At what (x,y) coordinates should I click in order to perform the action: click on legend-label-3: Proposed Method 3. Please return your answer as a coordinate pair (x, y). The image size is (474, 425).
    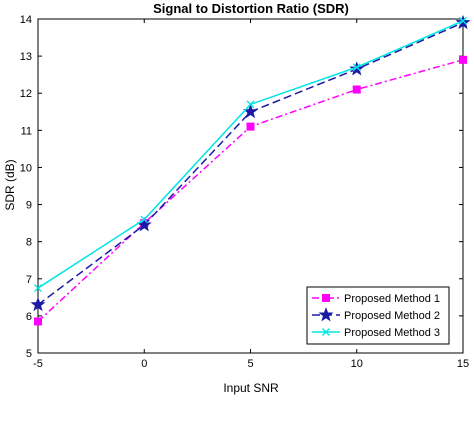
    Looking at the image, I should click on (392, 333).